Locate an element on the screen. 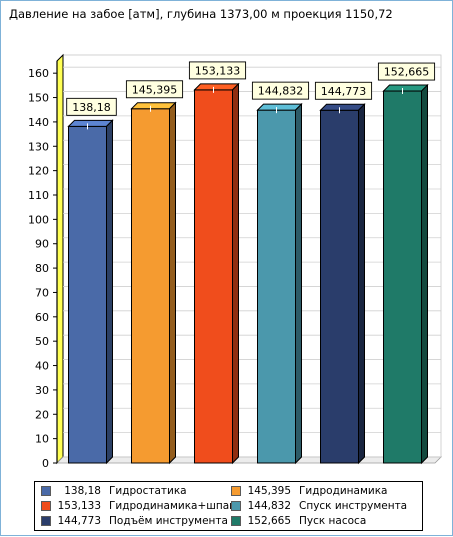 The width and height of the screenshot is (453, 537). data-label: 138,18 is located at coordinates (91, 107).